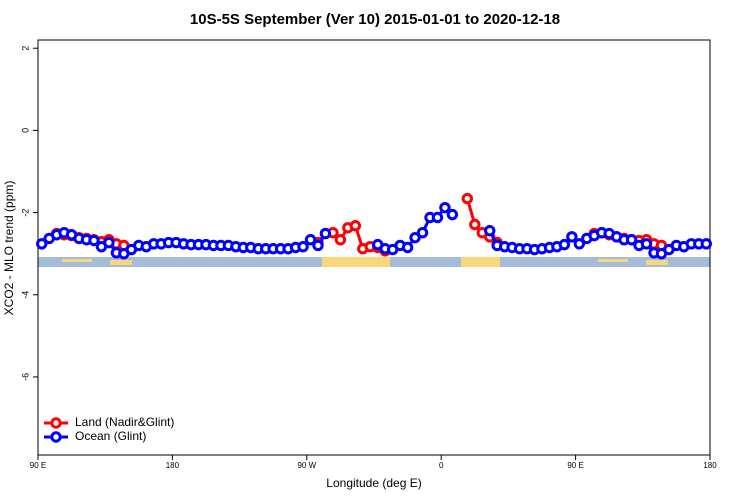  I want to click on legend-label: Ocean (Glint), so click(110, 436).